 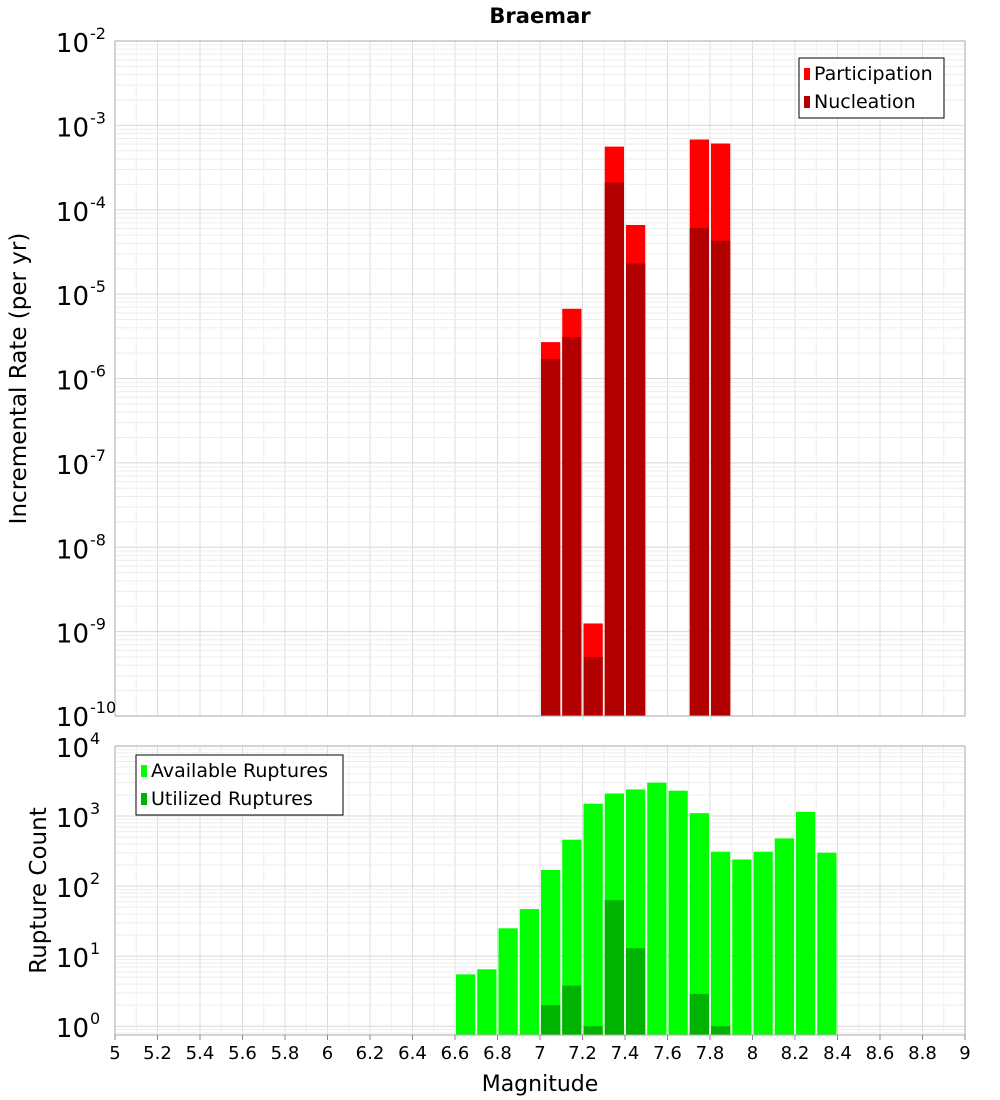 I want to click on legend-label: Participation, so click(x=873, y=74).